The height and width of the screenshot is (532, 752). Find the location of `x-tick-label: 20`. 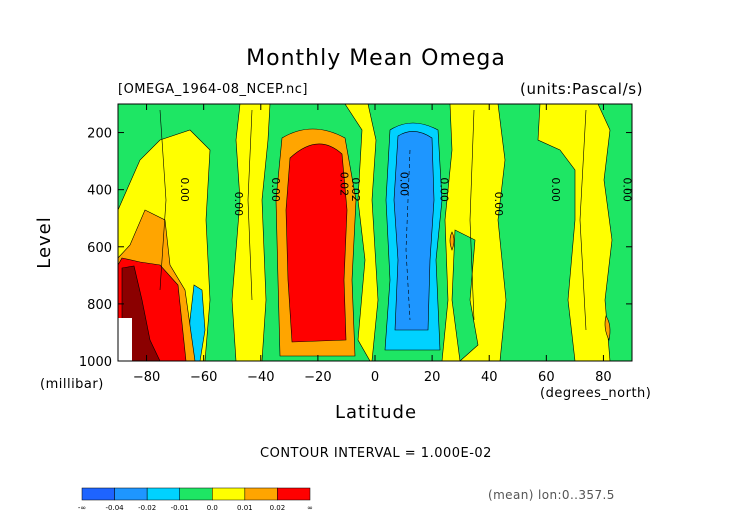

x-tick-label: 20 is located at coordinates (432, 377).